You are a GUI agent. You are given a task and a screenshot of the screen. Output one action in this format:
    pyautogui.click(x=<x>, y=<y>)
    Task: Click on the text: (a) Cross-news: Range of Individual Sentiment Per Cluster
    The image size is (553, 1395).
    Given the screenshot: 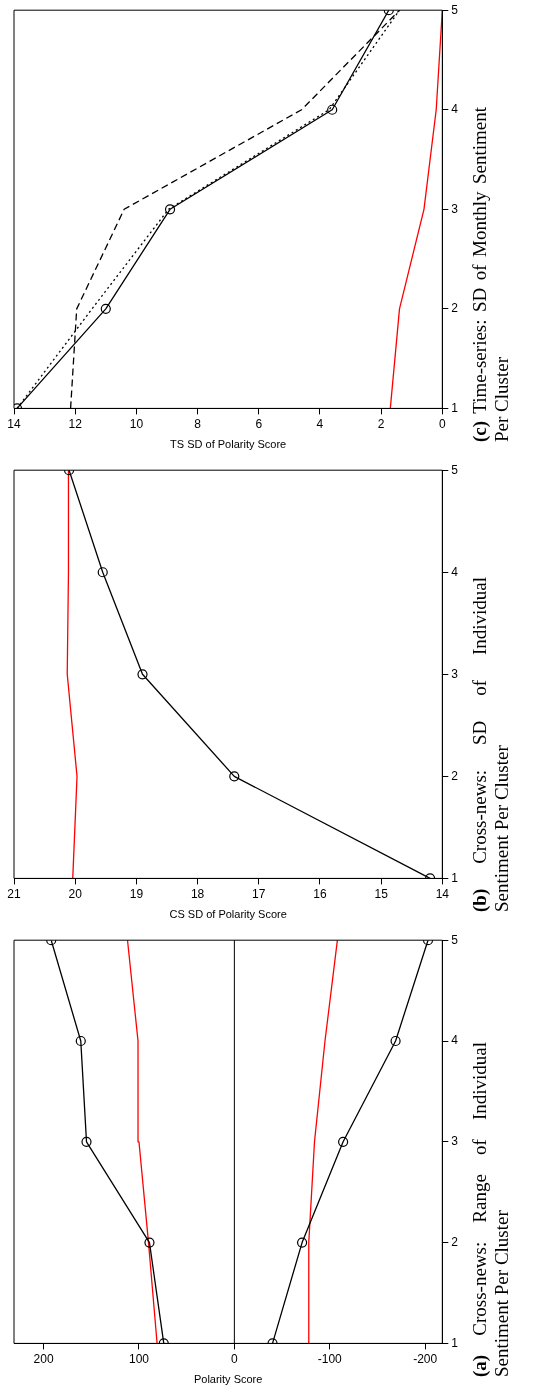 What is the action you would take?
    pyautogui.click(x=490, y=1209)
    